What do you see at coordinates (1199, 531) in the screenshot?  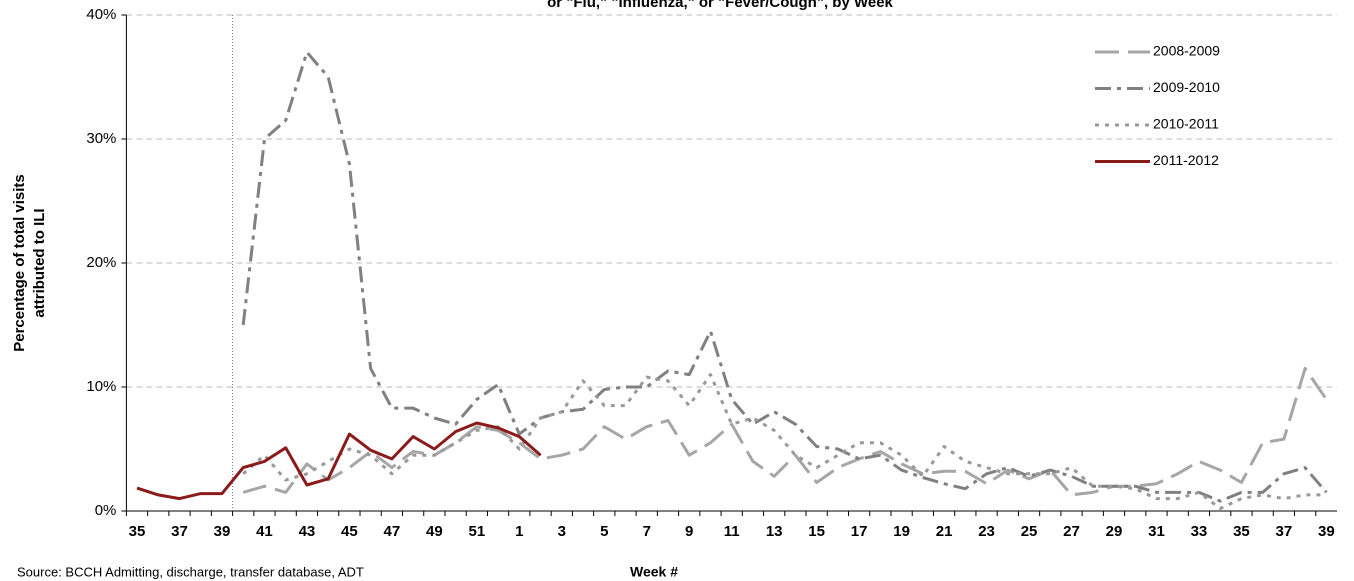 I see `x-tick-label: 33` at bounding box center [1199, 531].